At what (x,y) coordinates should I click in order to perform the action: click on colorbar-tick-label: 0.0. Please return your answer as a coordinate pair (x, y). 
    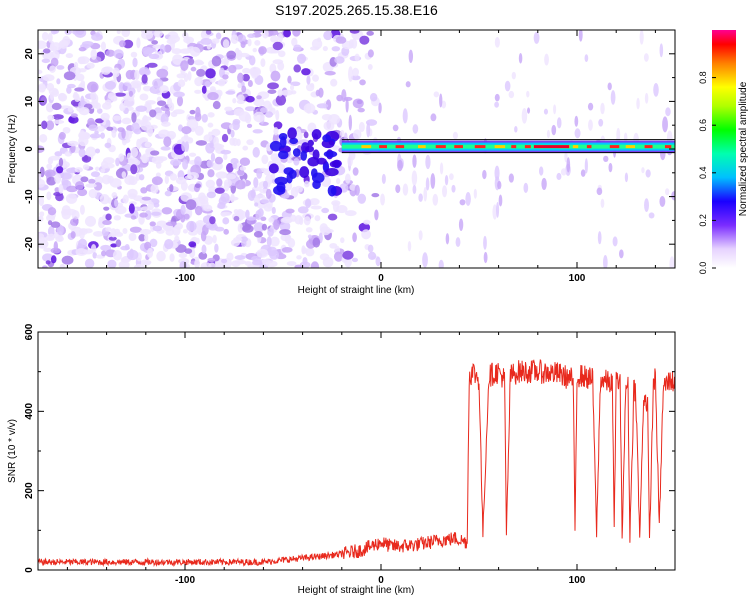
    Looking at the image, I should click on (703, 268).